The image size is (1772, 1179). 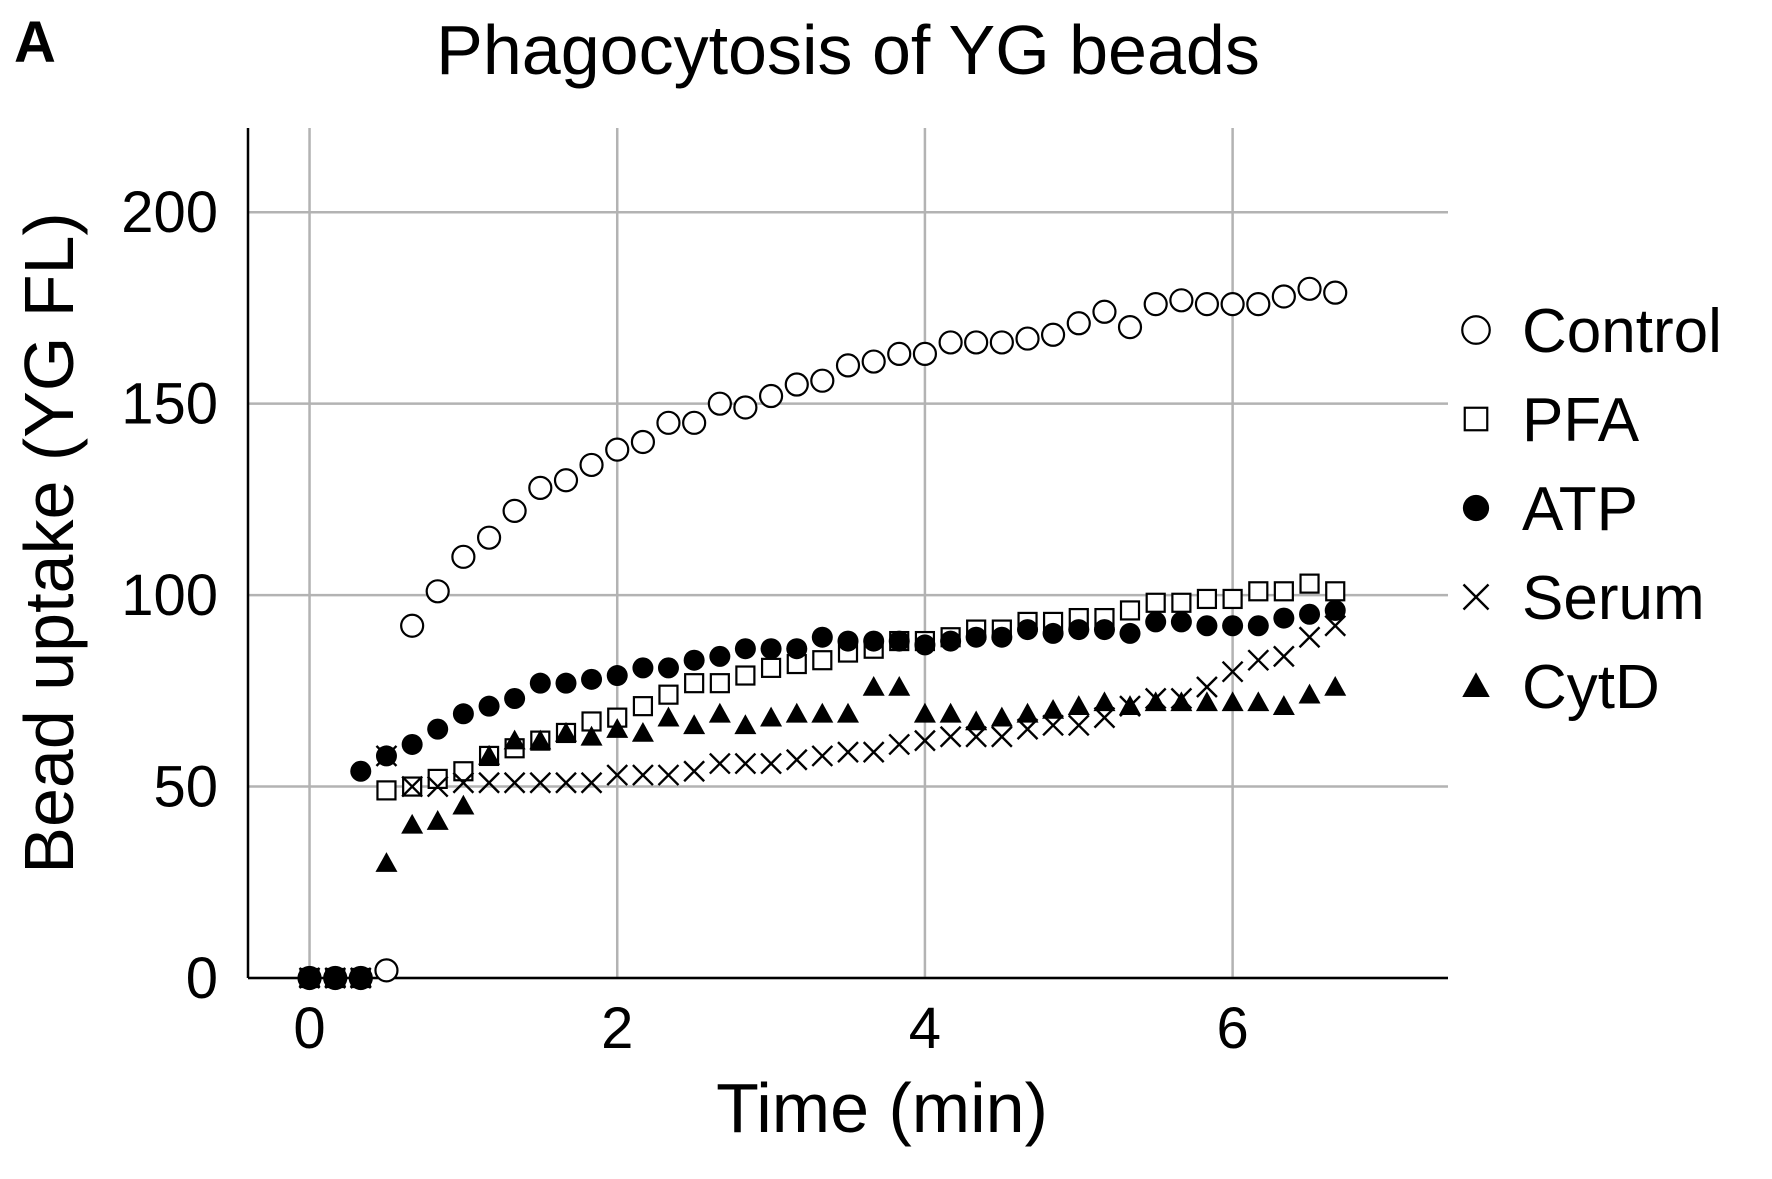 What do you see at coordinates (185, 787) in the screenshot?
I see `y-tick-label: 50` at bounding box center [185, 787].